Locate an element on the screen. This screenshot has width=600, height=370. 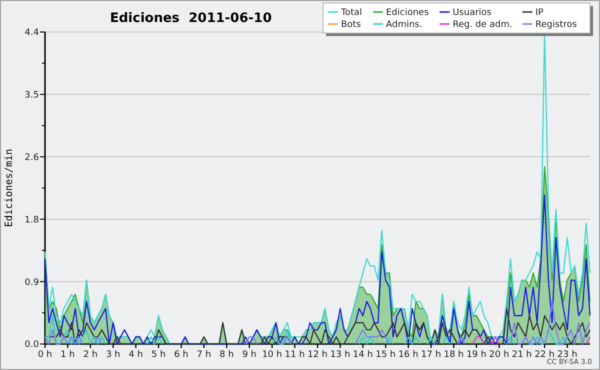
x-tick-label: 17 h is located at coordinates (431, 355).